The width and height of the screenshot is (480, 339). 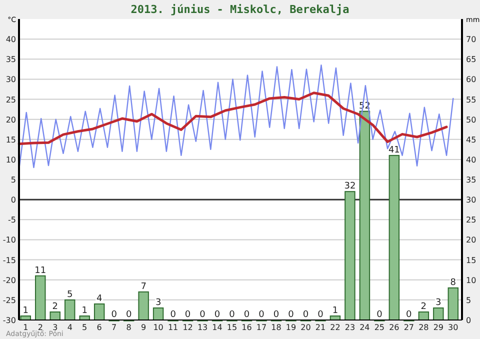 I want to click on x-tick-label: 23, so click(x=350, y=327).